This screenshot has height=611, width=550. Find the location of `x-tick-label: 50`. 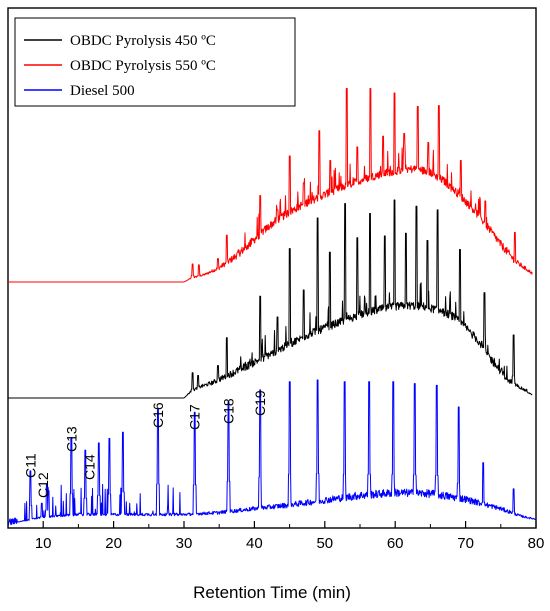

x-tick-label: 50 is located at coordinates (324, 543).